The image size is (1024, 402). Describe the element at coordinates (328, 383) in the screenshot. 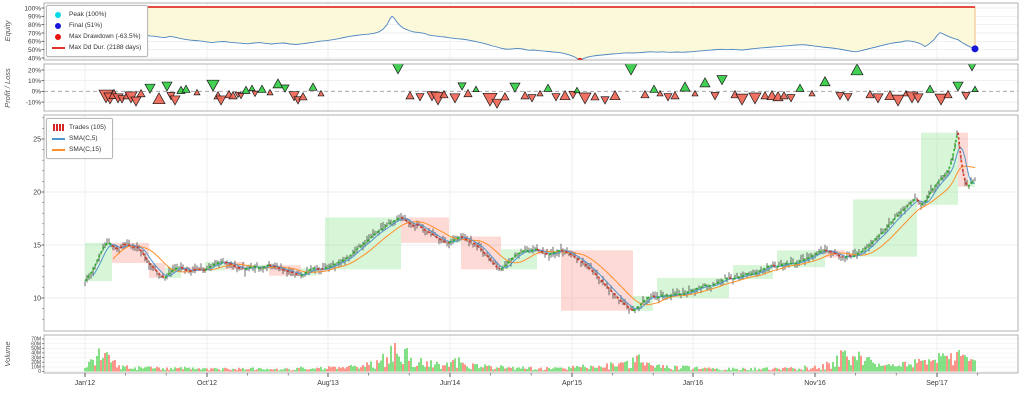

I see `svg-text: Aug'13` at that location.